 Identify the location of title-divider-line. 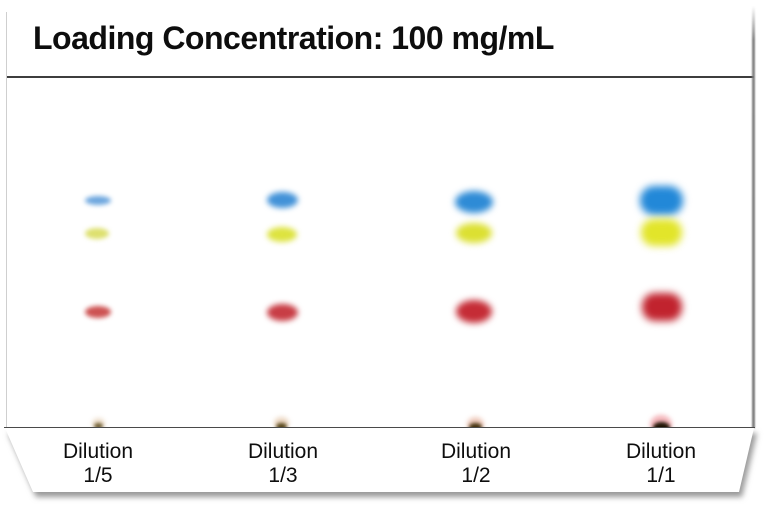
(380, 77).